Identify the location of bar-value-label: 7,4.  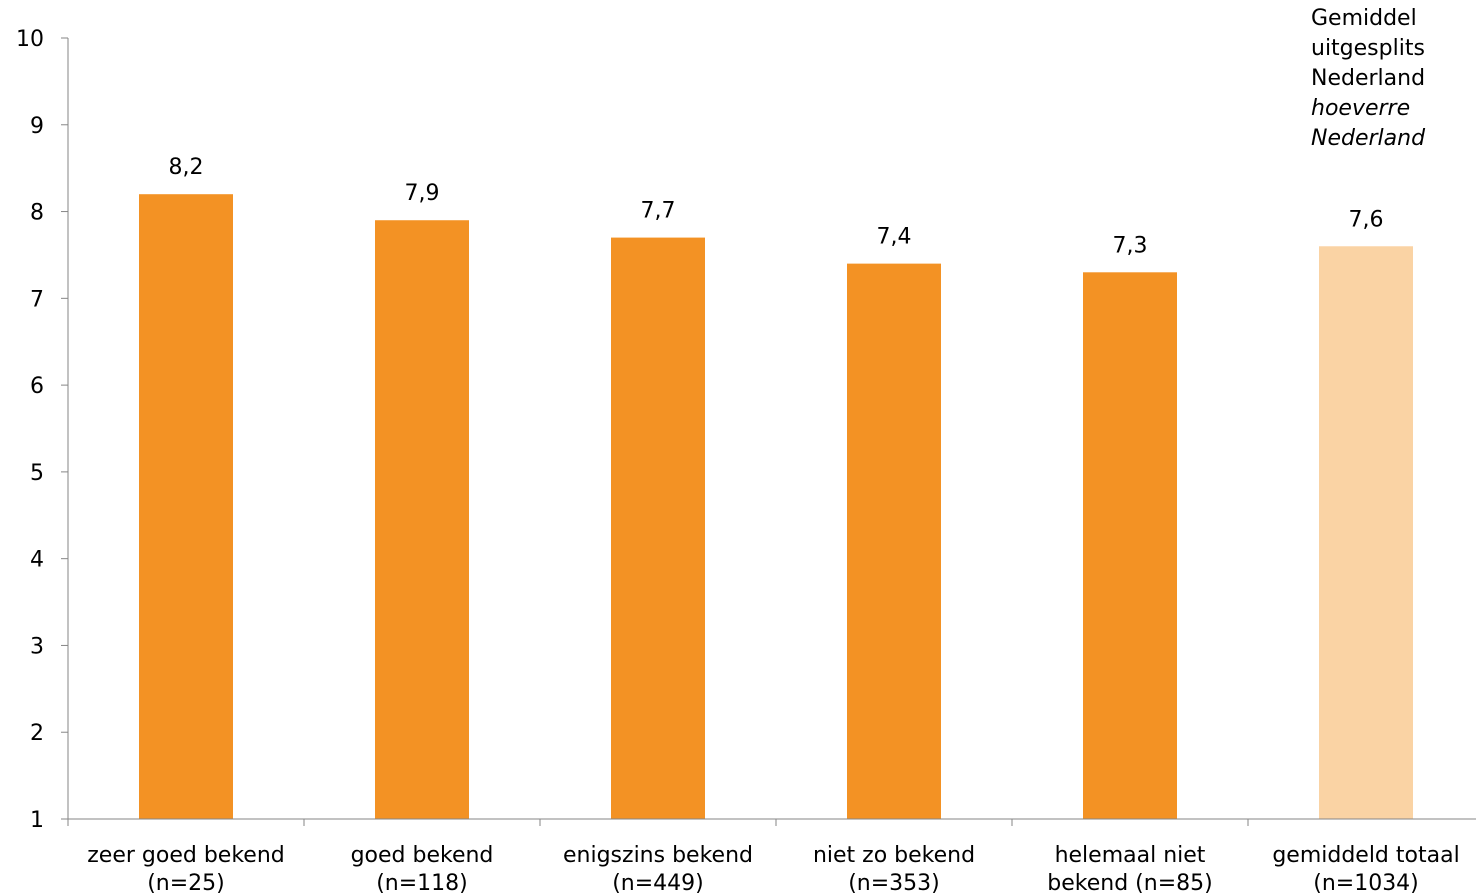
(894, 237).